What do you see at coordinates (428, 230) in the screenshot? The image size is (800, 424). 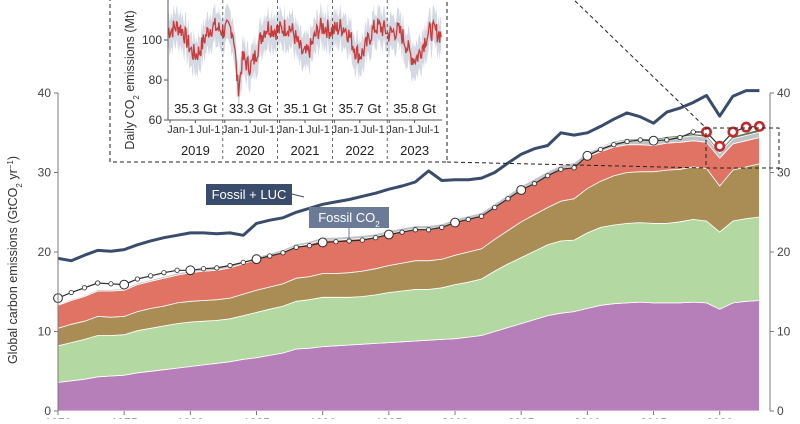 I see `marker-1998` at bounding box center [428, 230].